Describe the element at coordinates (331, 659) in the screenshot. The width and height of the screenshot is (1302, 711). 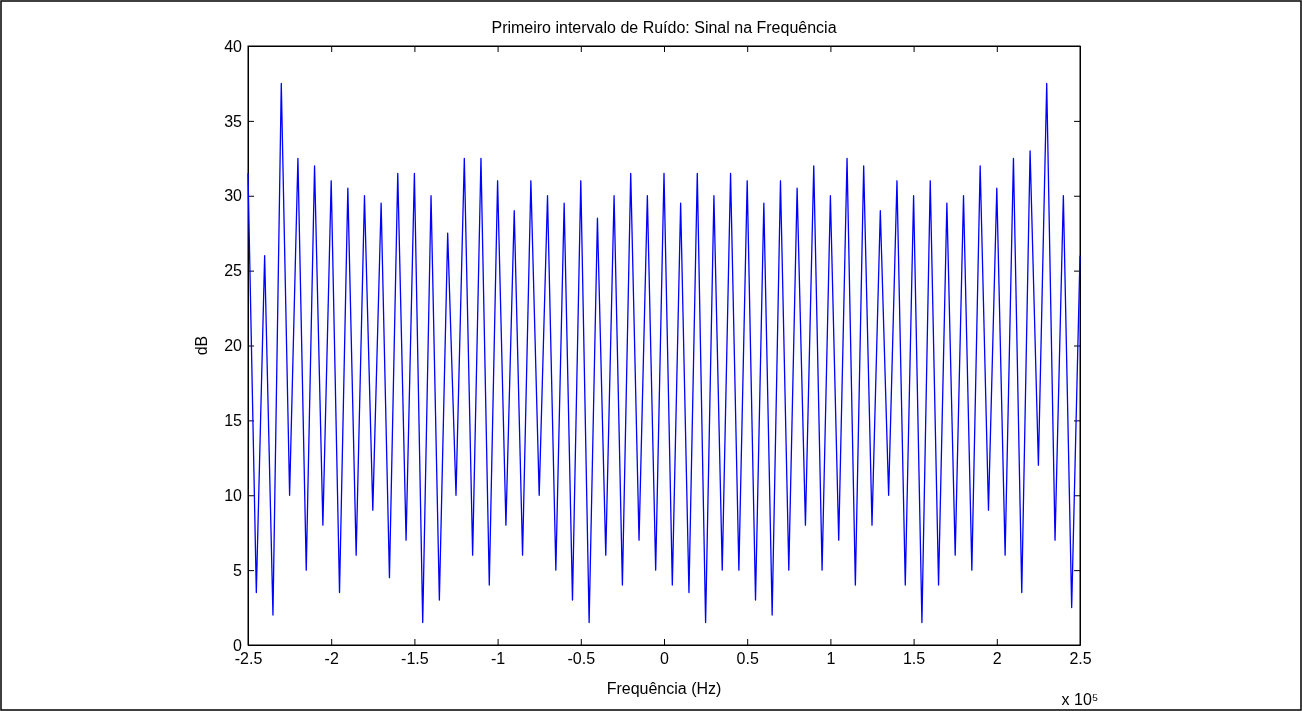
I see `x-tick-label: -2` at that location.